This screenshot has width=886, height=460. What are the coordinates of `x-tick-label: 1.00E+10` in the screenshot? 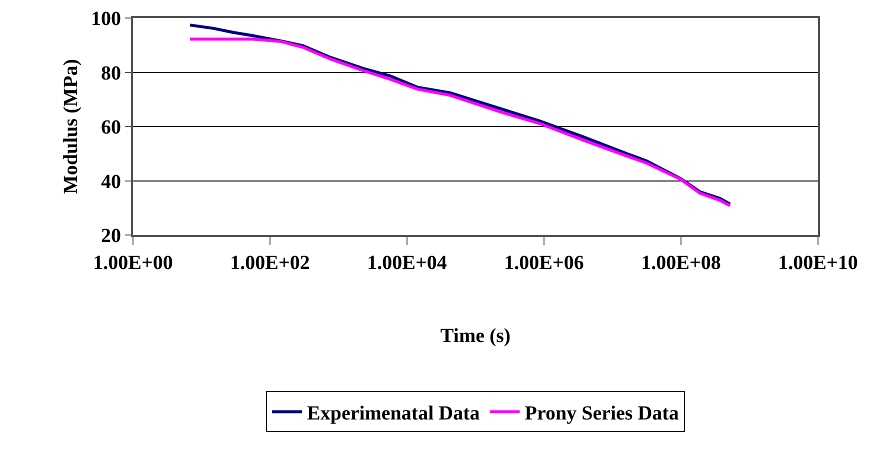 It's located at (818, 263).